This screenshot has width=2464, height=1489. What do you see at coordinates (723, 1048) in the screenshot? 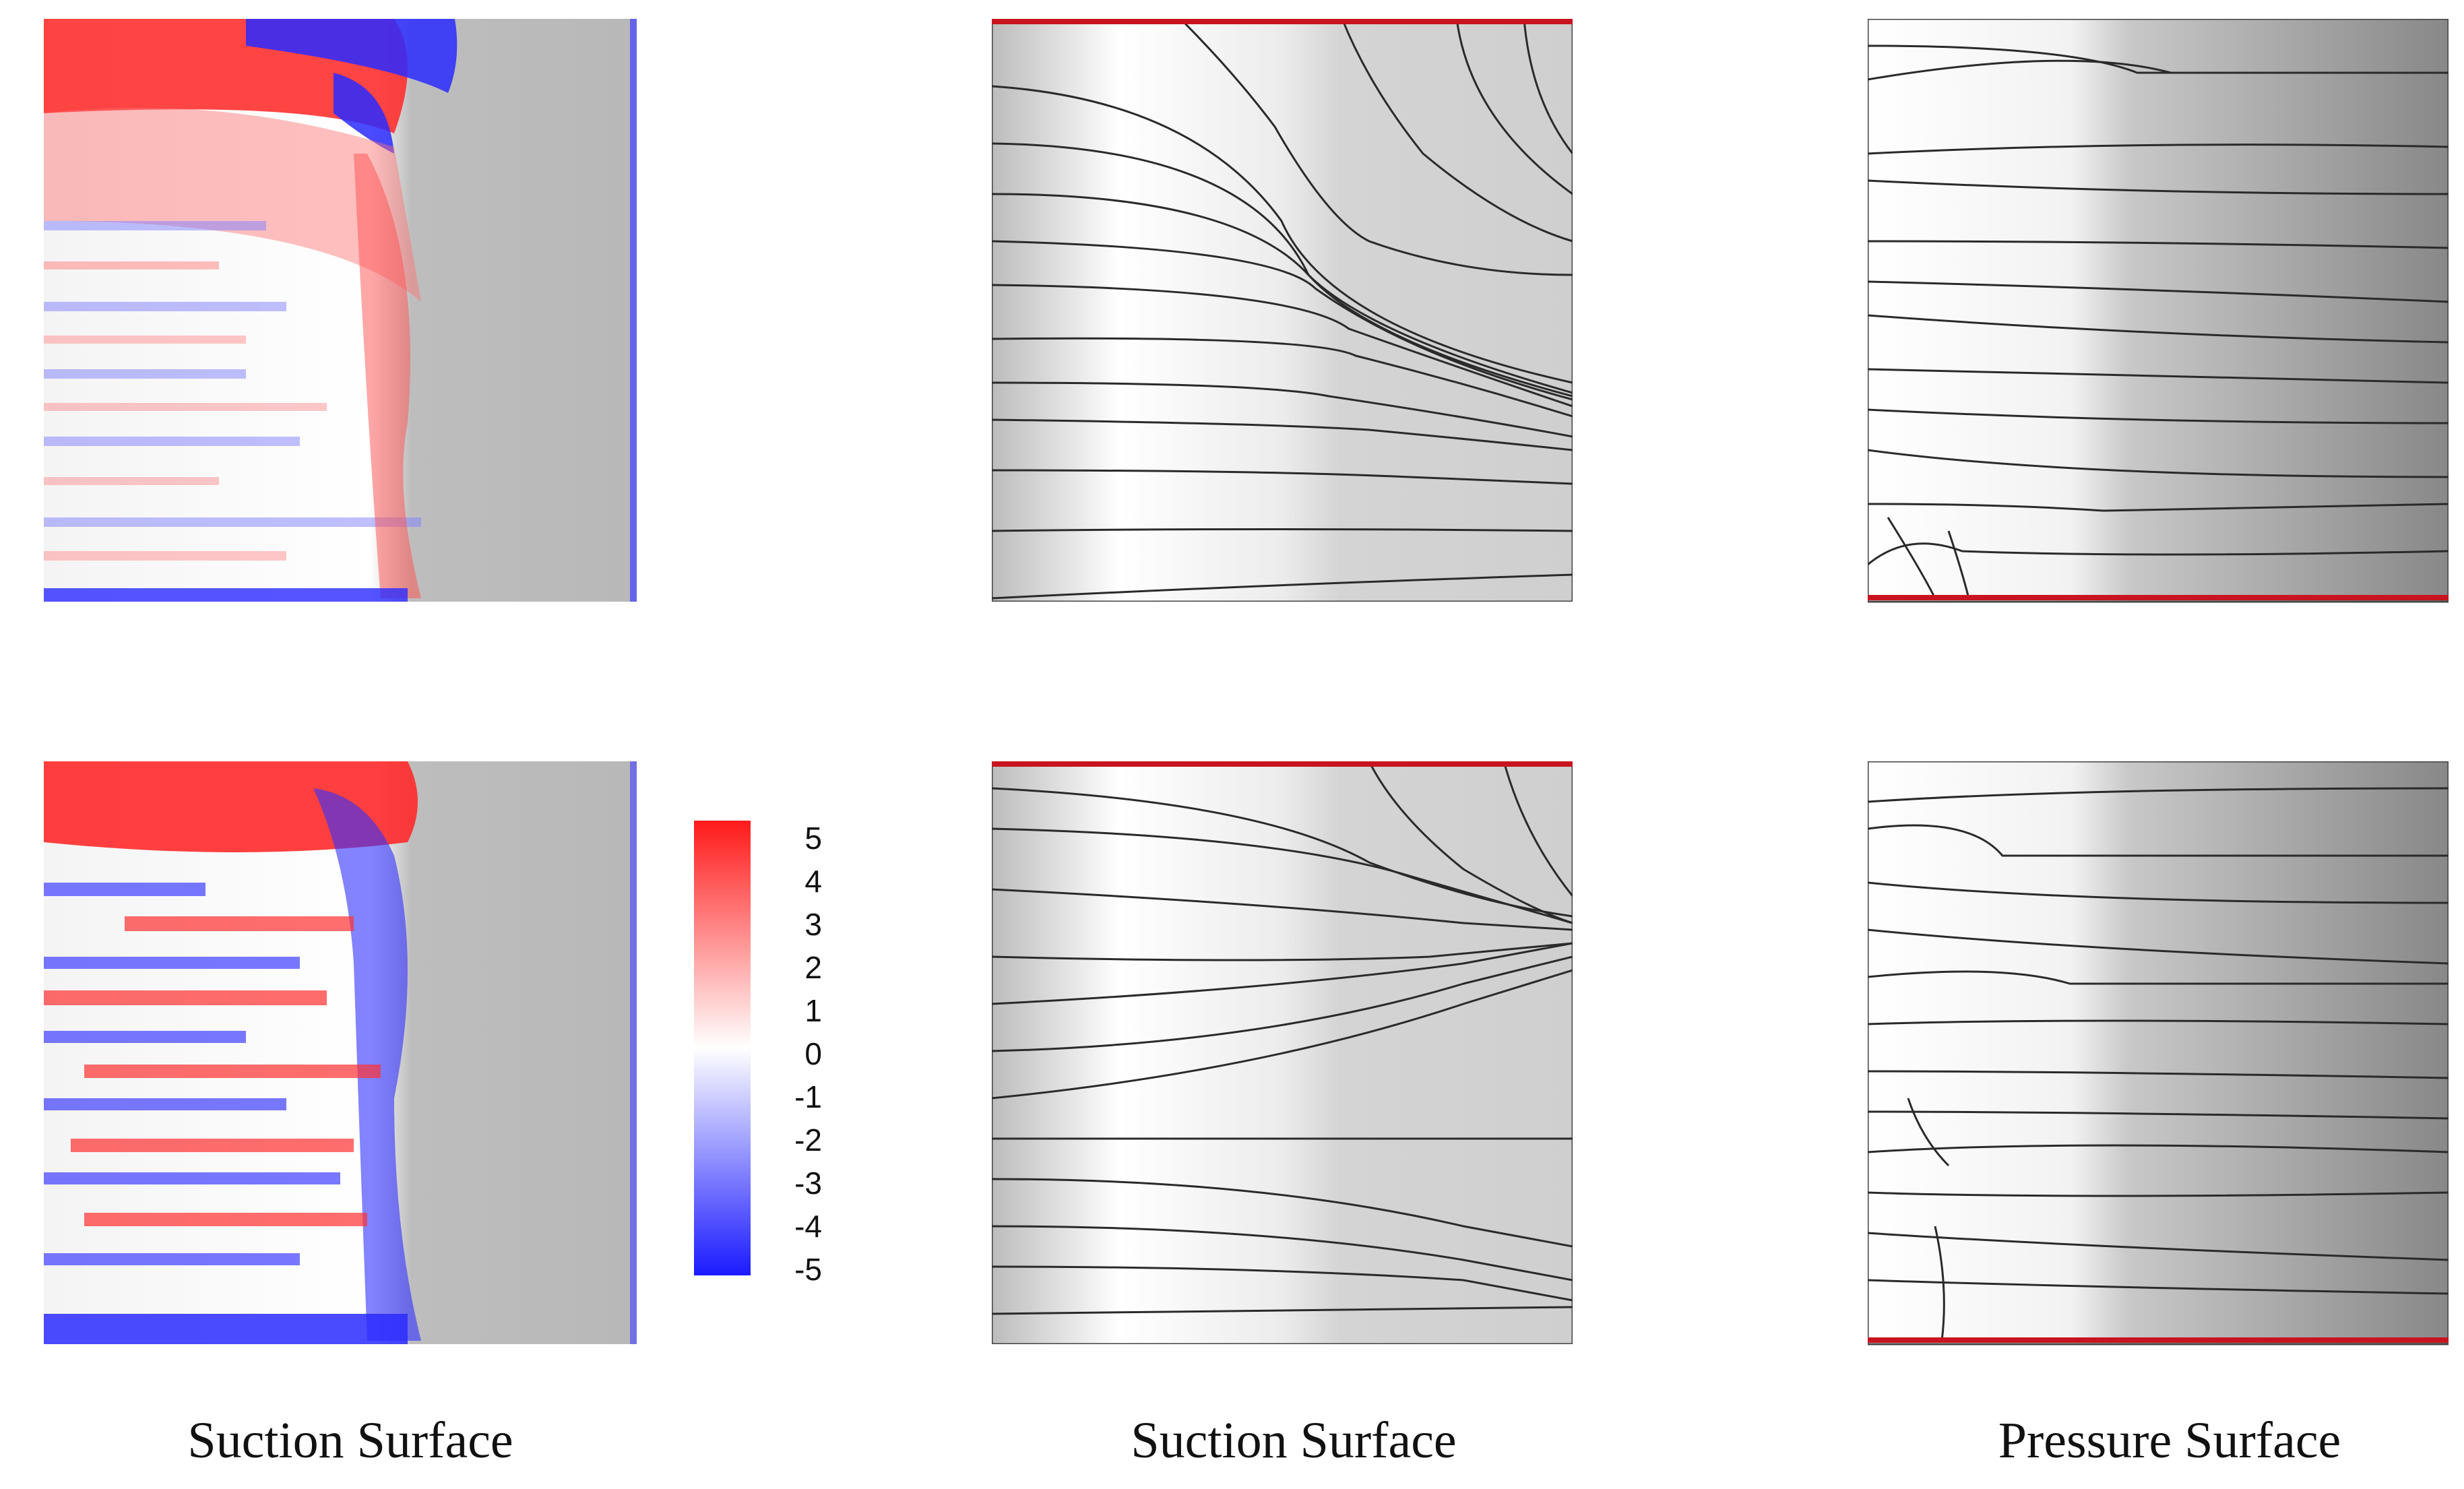
I see `colorbar` at bounding box center [723, 1048].